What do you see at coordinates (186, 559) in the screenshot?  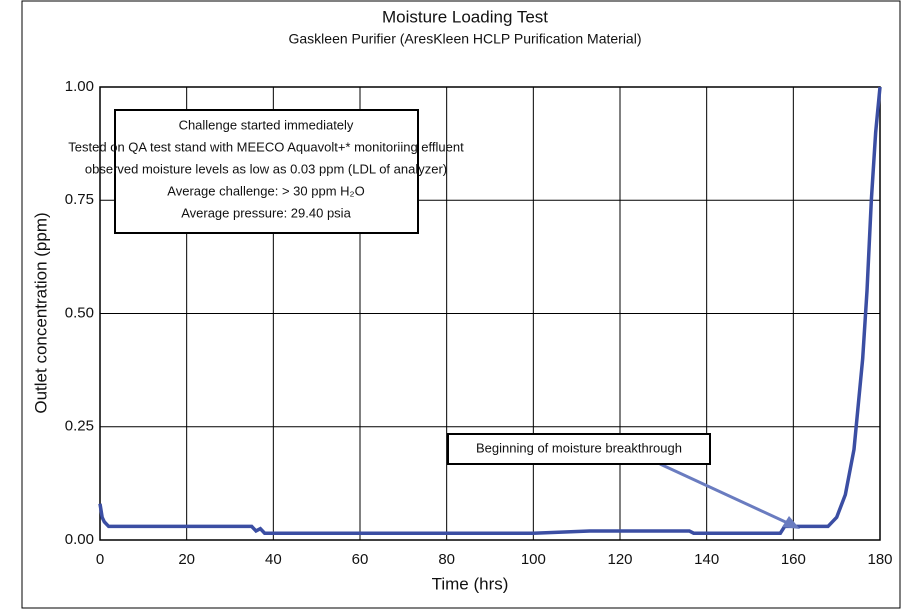 I see `x-tick-label: 20` at bounding box center [186, 559].